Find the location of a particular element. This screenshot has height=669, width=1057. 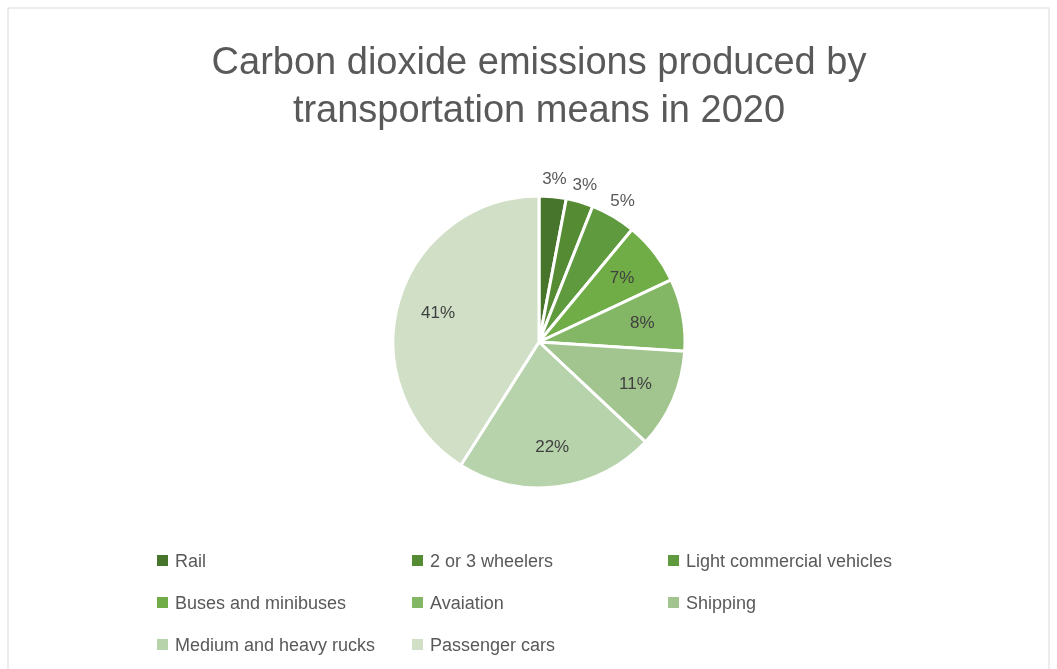

data-label: 8% is located at coordinates (642, 322).